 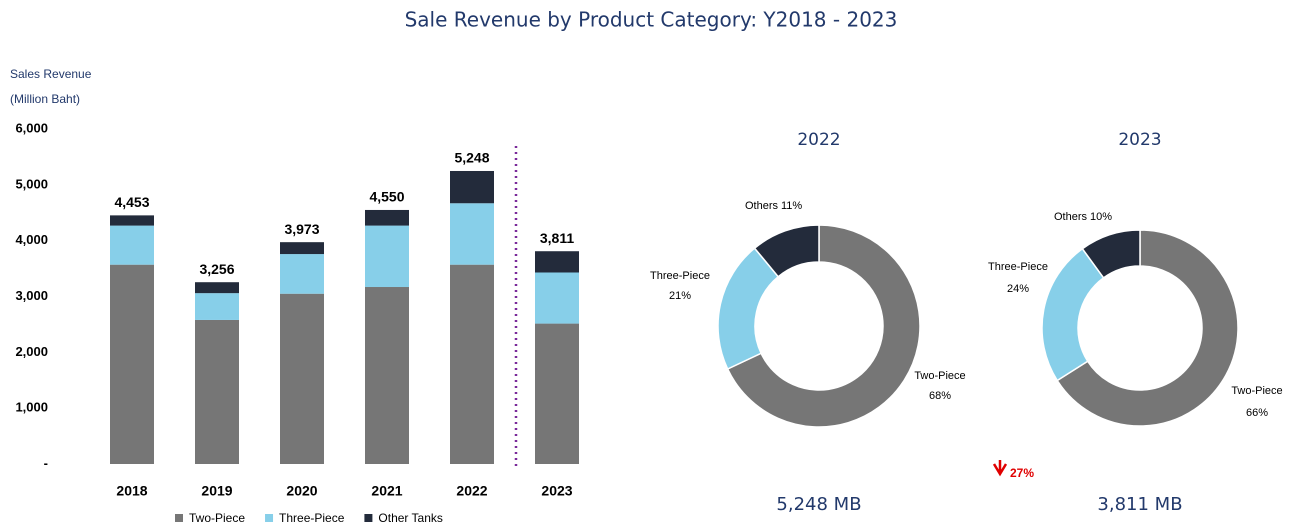 I want to click on slice-value: 21%, so click(x=680, y=296).